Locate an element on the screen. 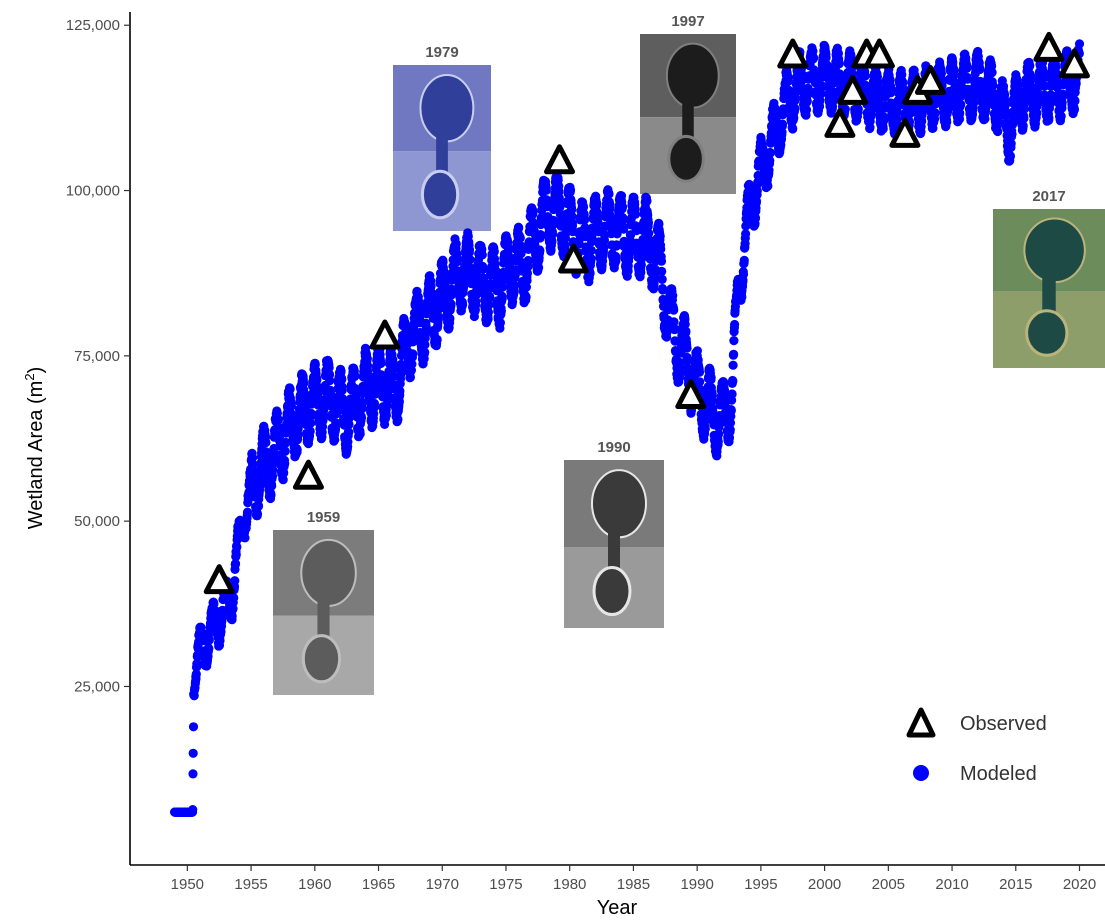 The height and width of the screenshot is (921, 1105). aerial-thumbnail-1990: 1990 is located at coordinates (614, 533).